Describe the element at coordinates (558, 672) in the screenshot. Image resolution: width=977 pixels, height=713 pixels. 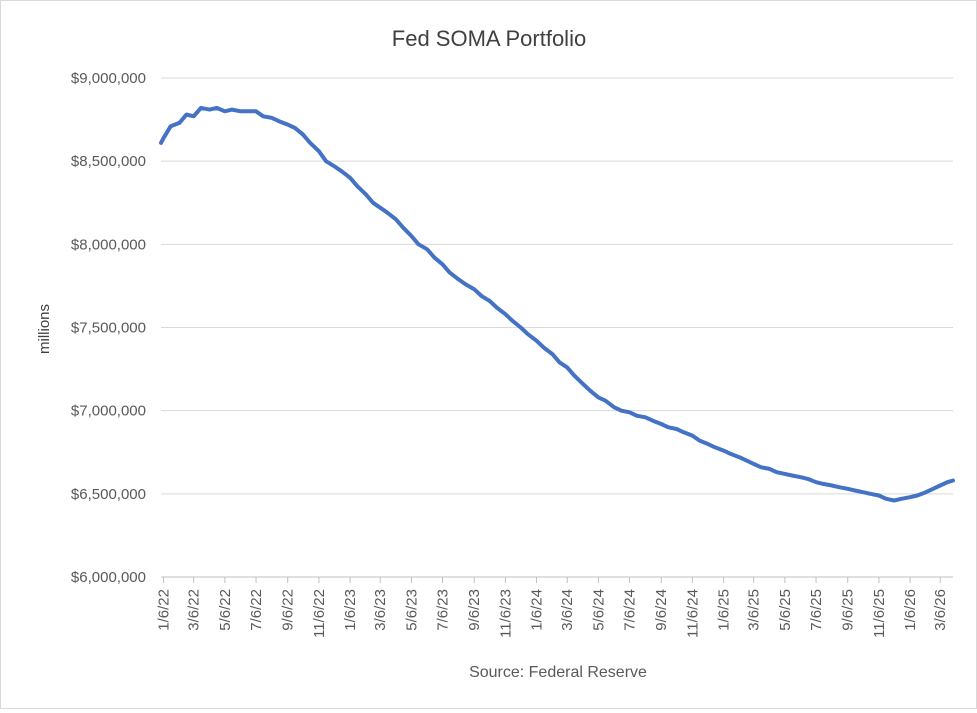
I see `x-axis-label: Source: Federal Reserve` at that location.